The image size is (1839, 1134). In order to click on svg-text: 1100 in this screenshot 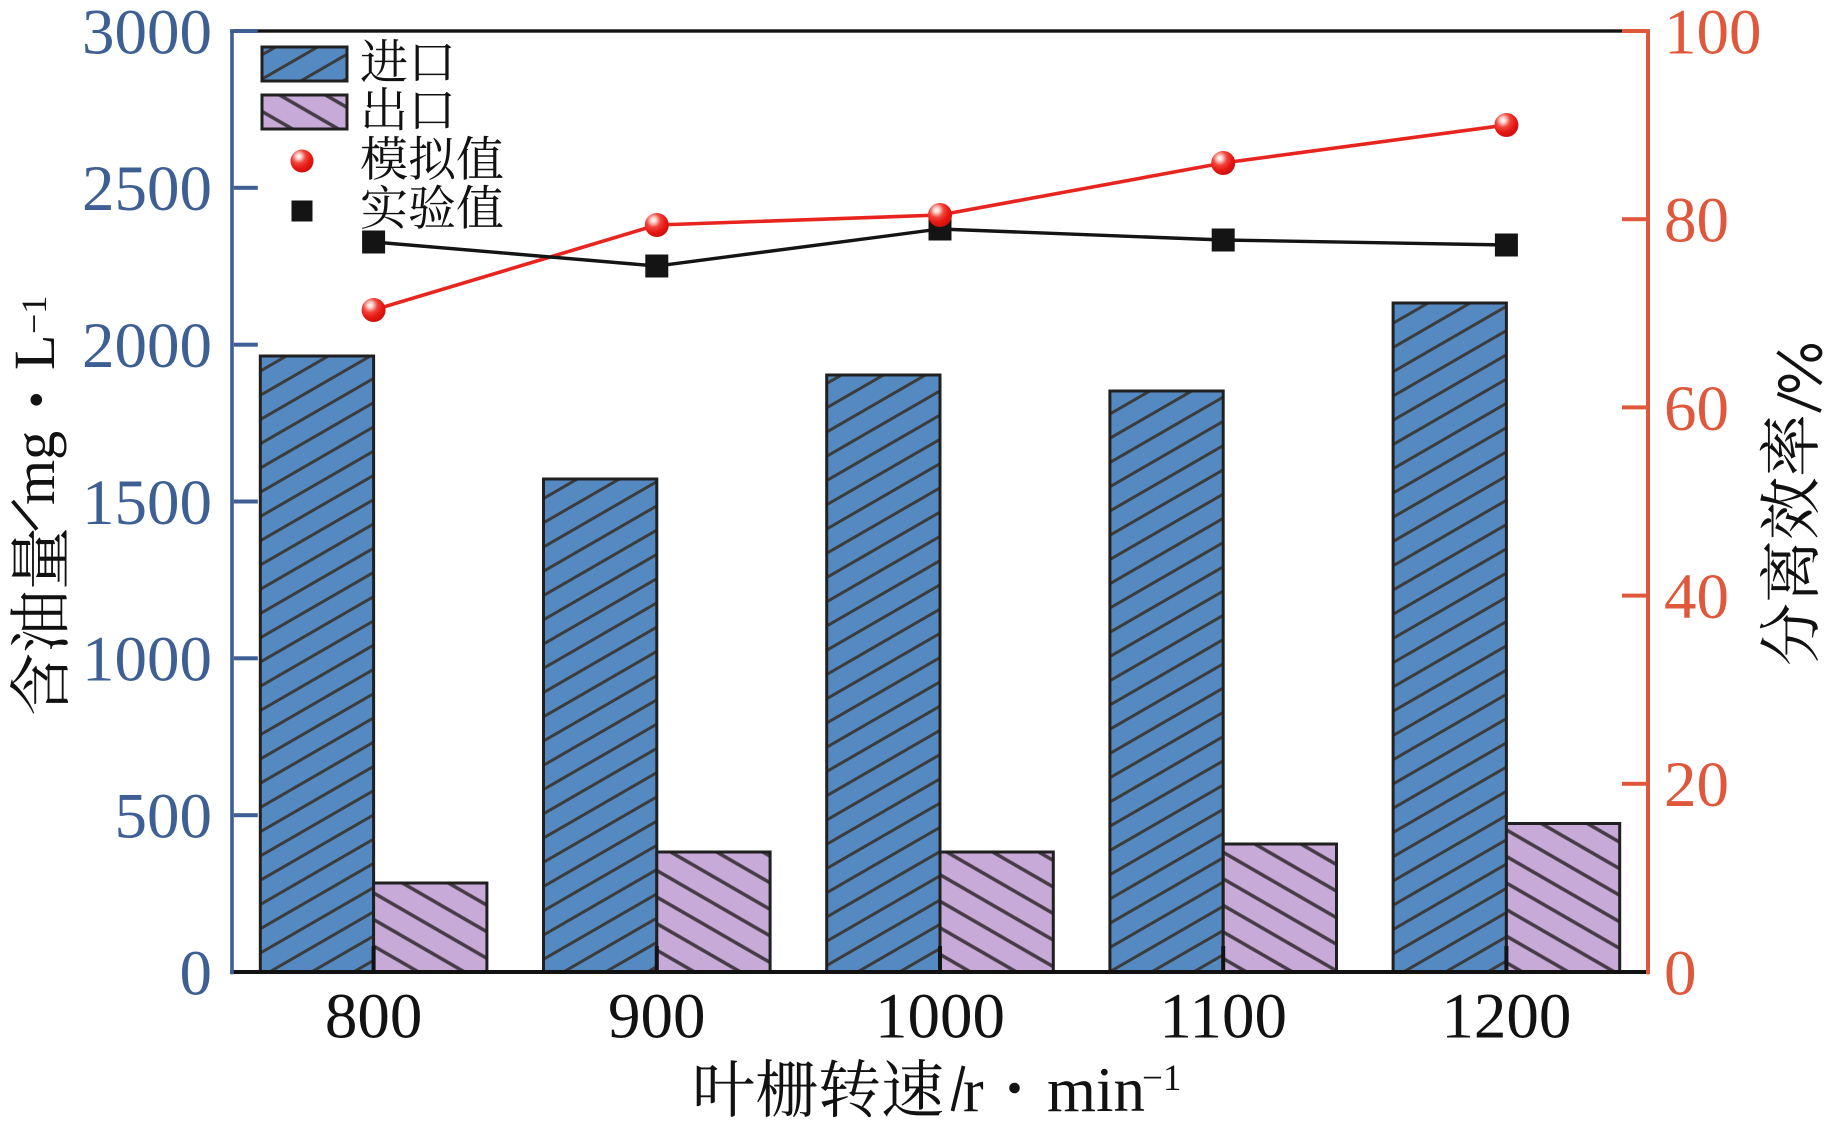, I will do `click(1223, 1016)`.